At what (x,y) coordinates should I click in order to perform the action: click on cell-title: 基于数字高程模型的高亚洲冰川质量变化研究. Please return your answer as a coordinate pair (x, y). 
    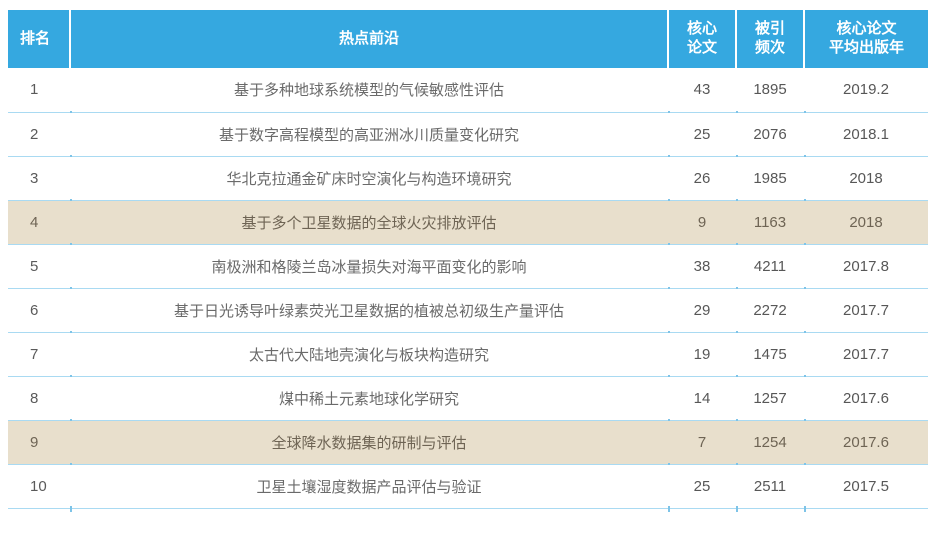
    Looking at the image, I should click on (369, 135).